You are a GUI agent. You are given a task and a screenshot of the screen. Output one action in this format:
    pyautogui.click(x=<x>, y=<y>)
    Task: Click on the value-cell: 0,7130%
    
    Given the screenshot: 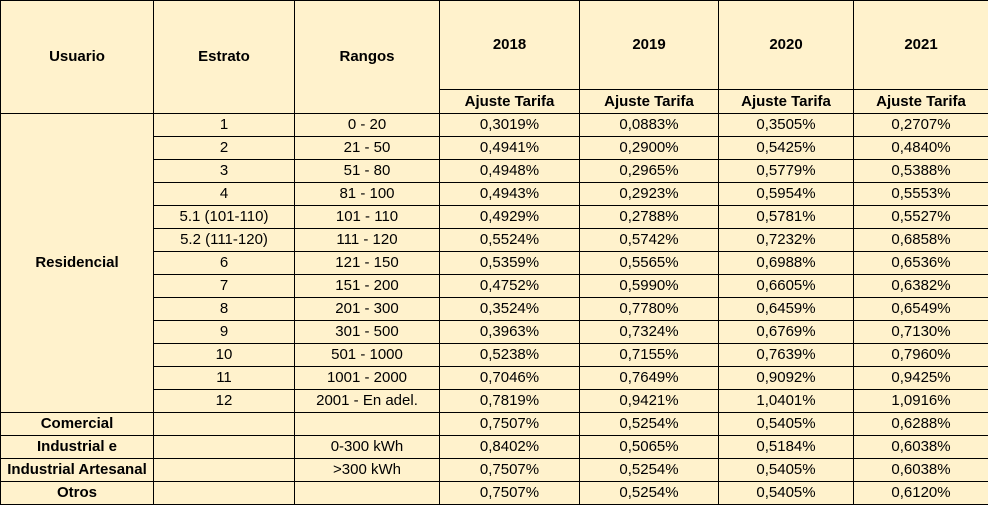 What is the action you would take?
    pyautogui.click(x=920, y=332)
    